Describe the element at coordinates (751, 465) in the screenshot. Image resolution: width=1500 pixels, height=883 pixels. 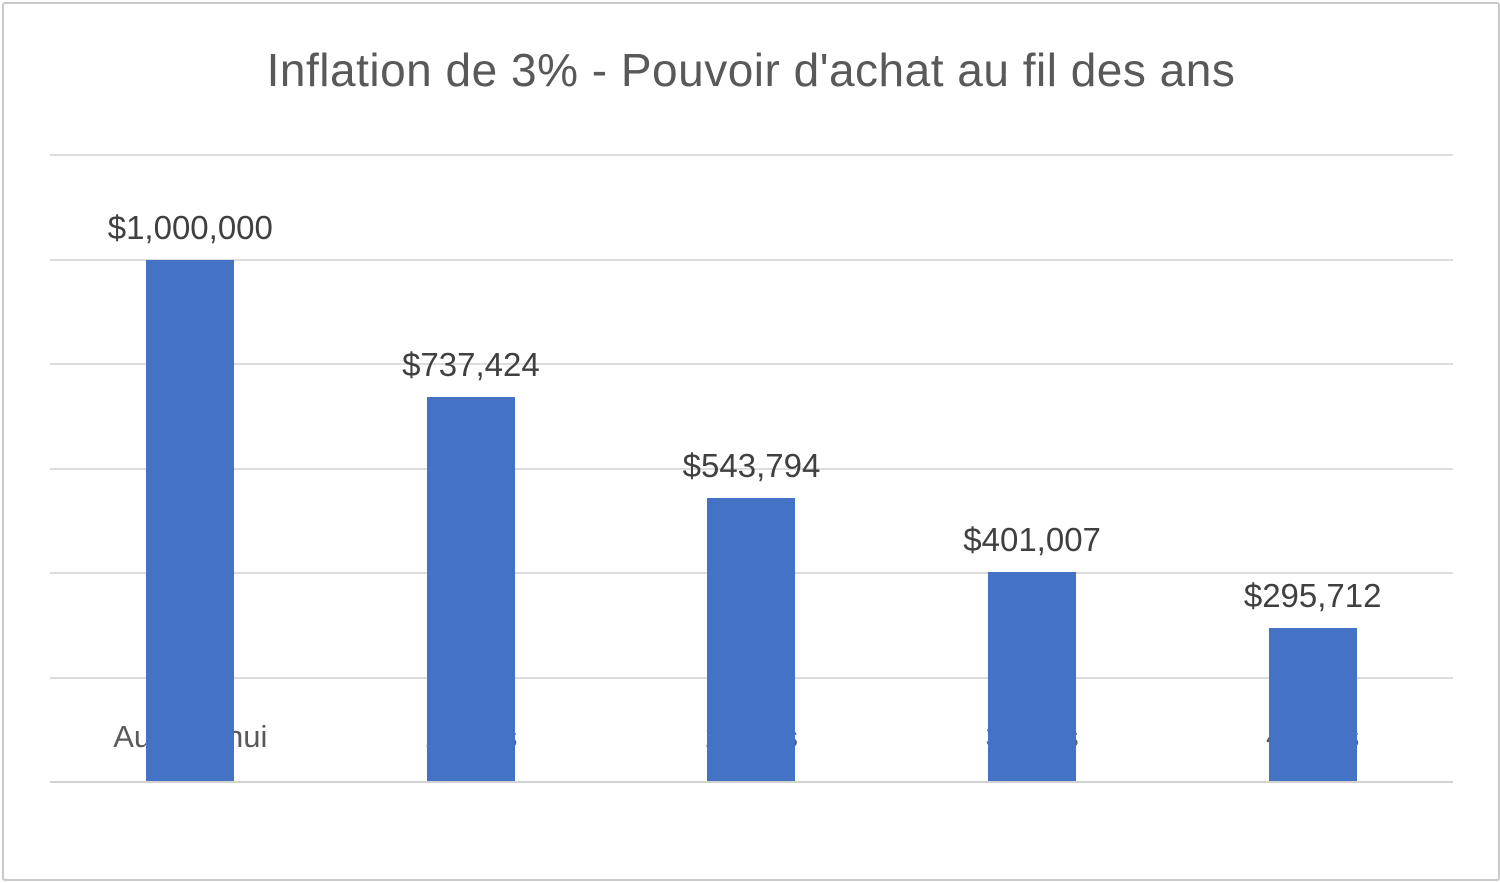
I see `data-label-2: $543,794` at that location.